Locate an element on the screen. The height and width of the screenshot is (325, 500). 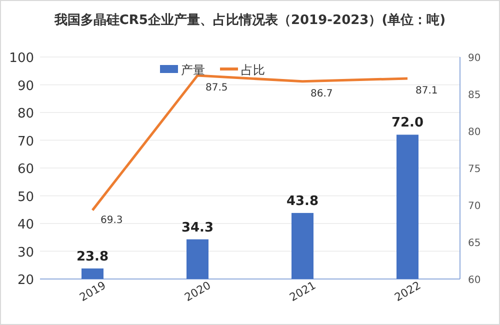
y-tick-label: 90 is located at coordinates (25, 86).